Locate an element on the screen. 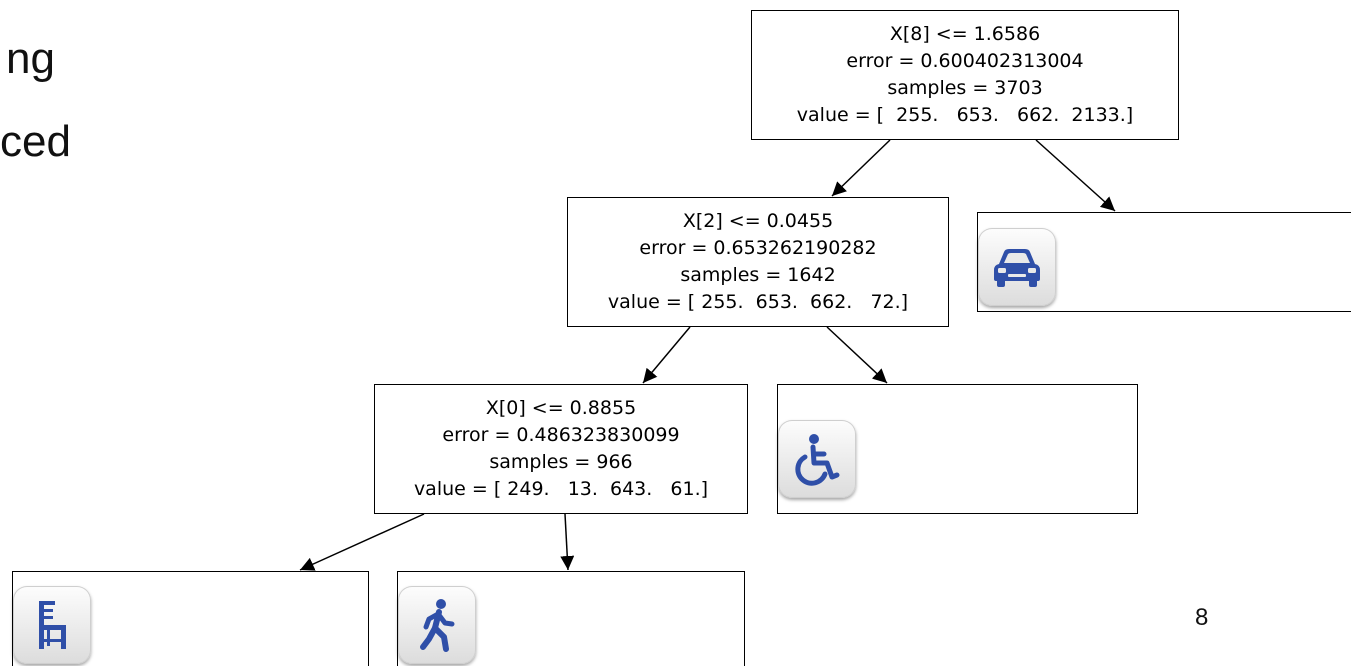 The image size is (1351, 666). leaf-car is located at coordinates (1164, 262).